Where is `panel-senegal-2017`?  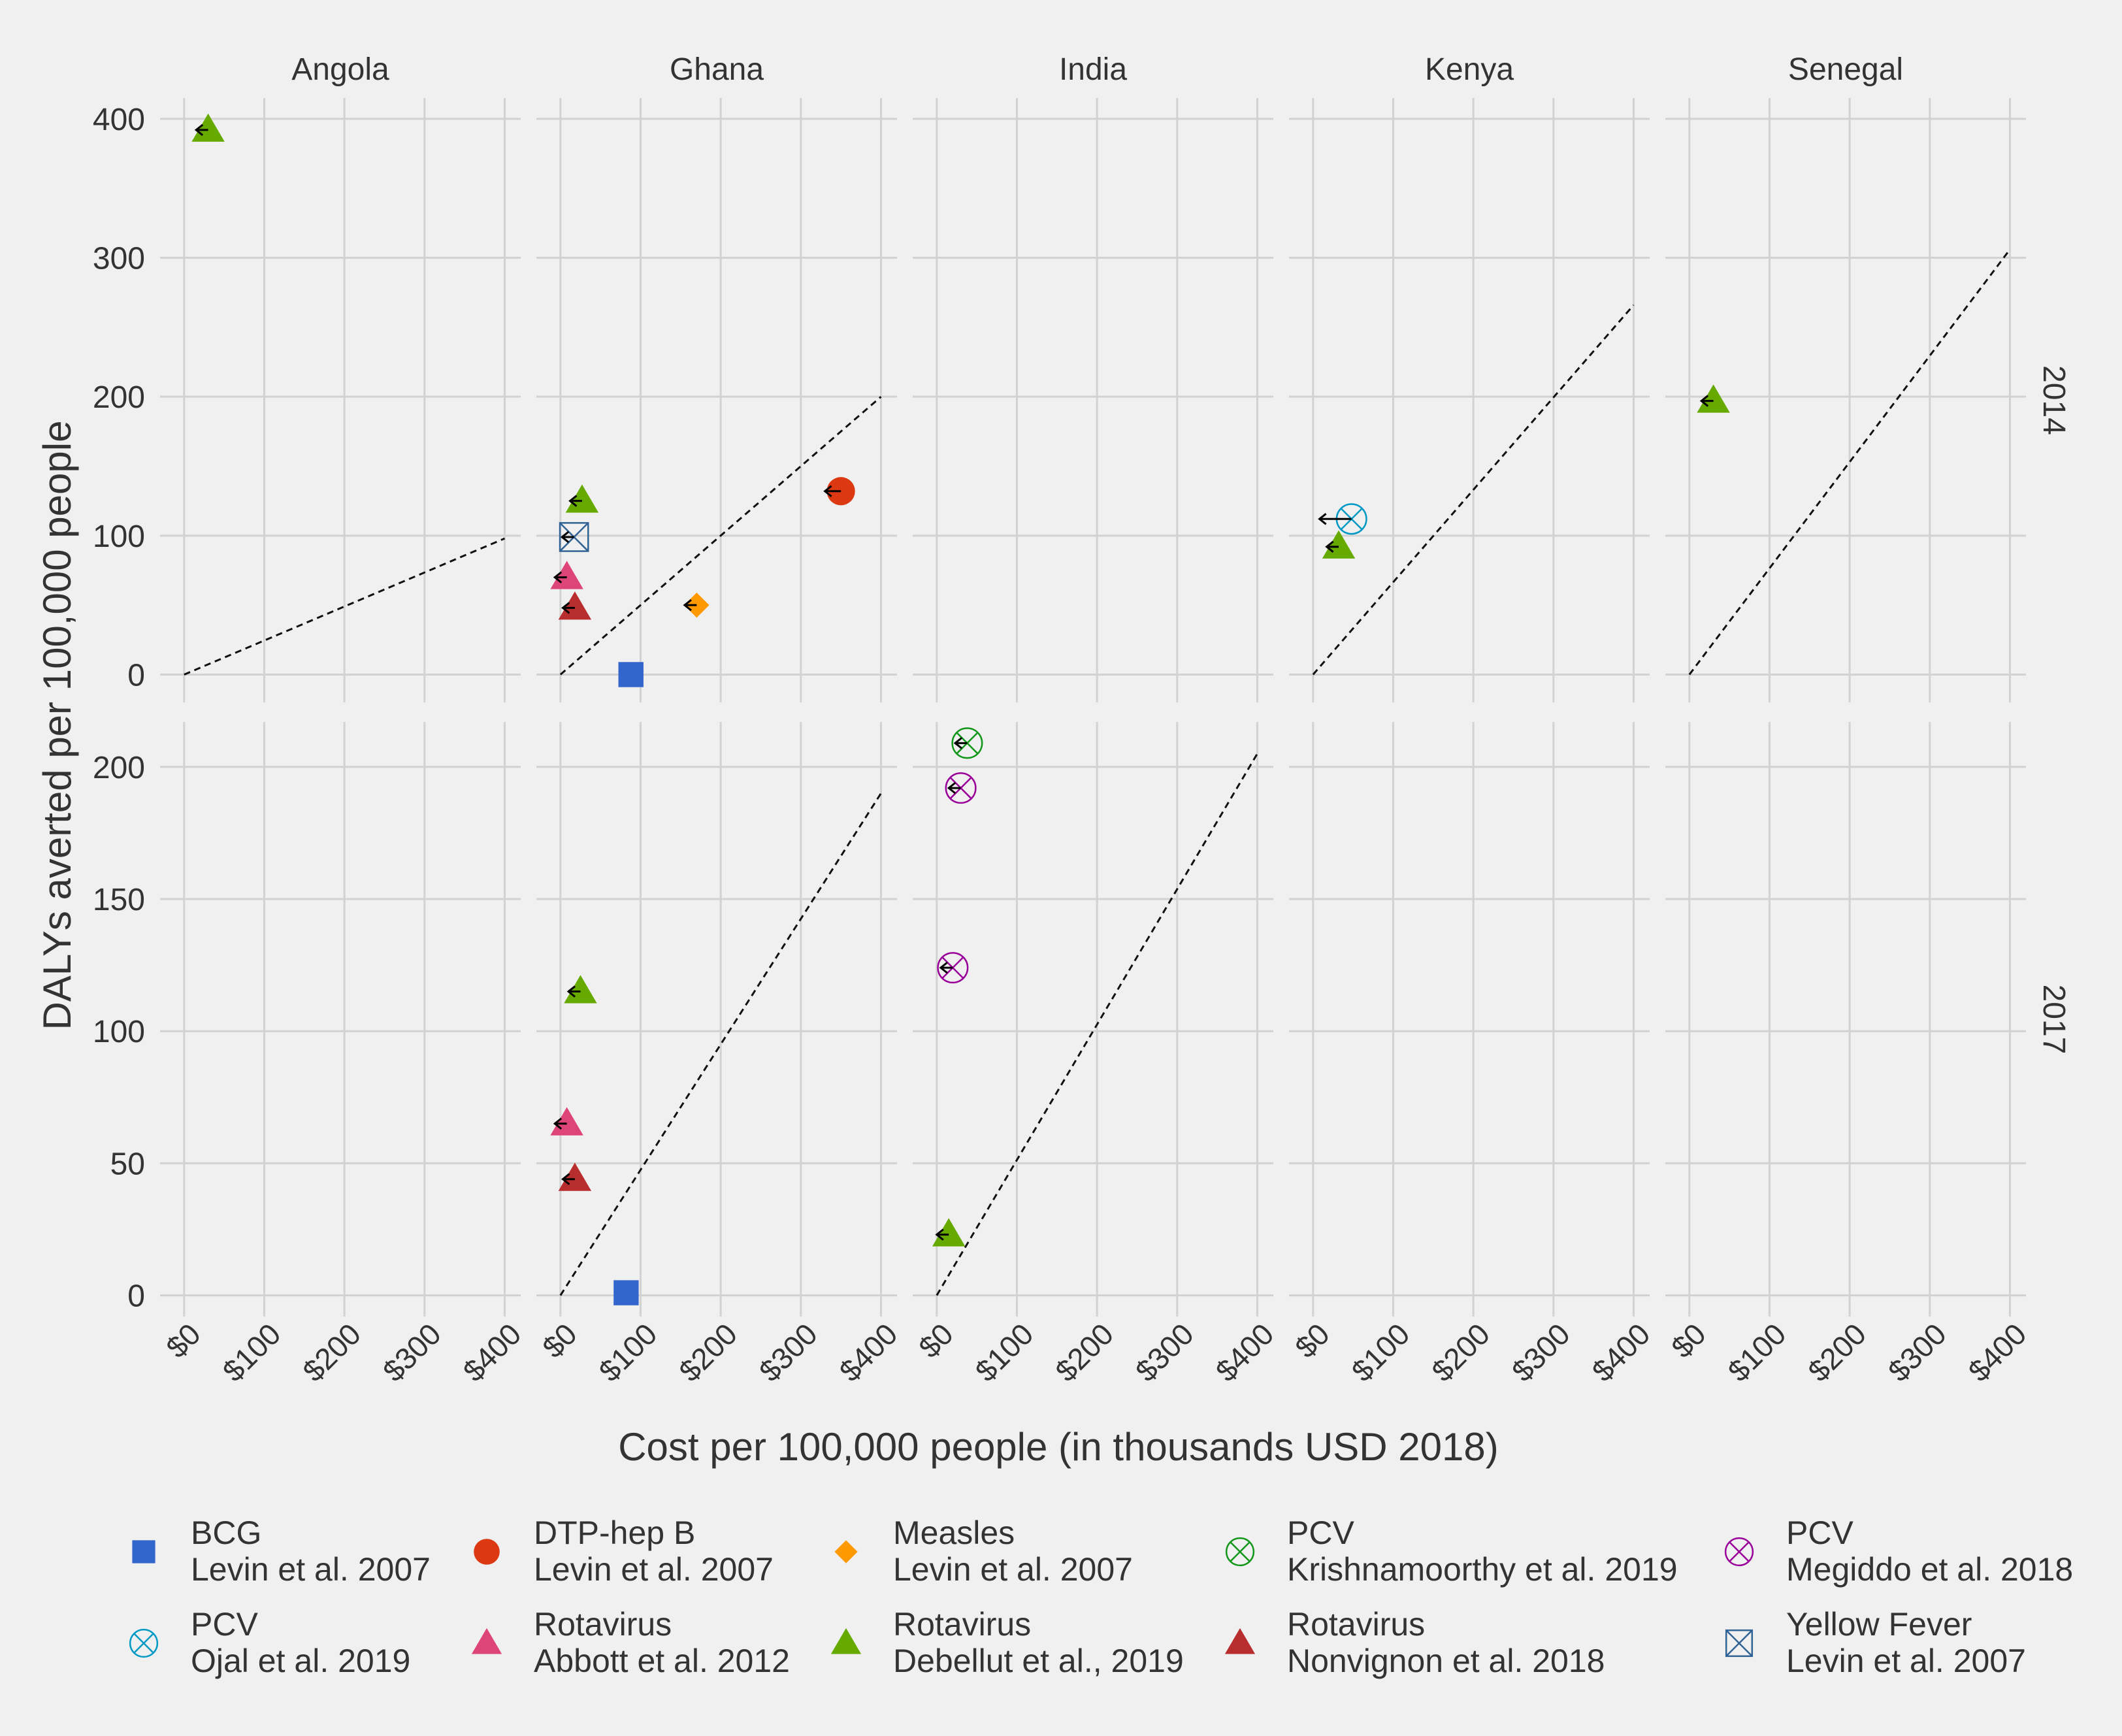
panel-senegal-2017 is located at coordinates (1846, 1019).